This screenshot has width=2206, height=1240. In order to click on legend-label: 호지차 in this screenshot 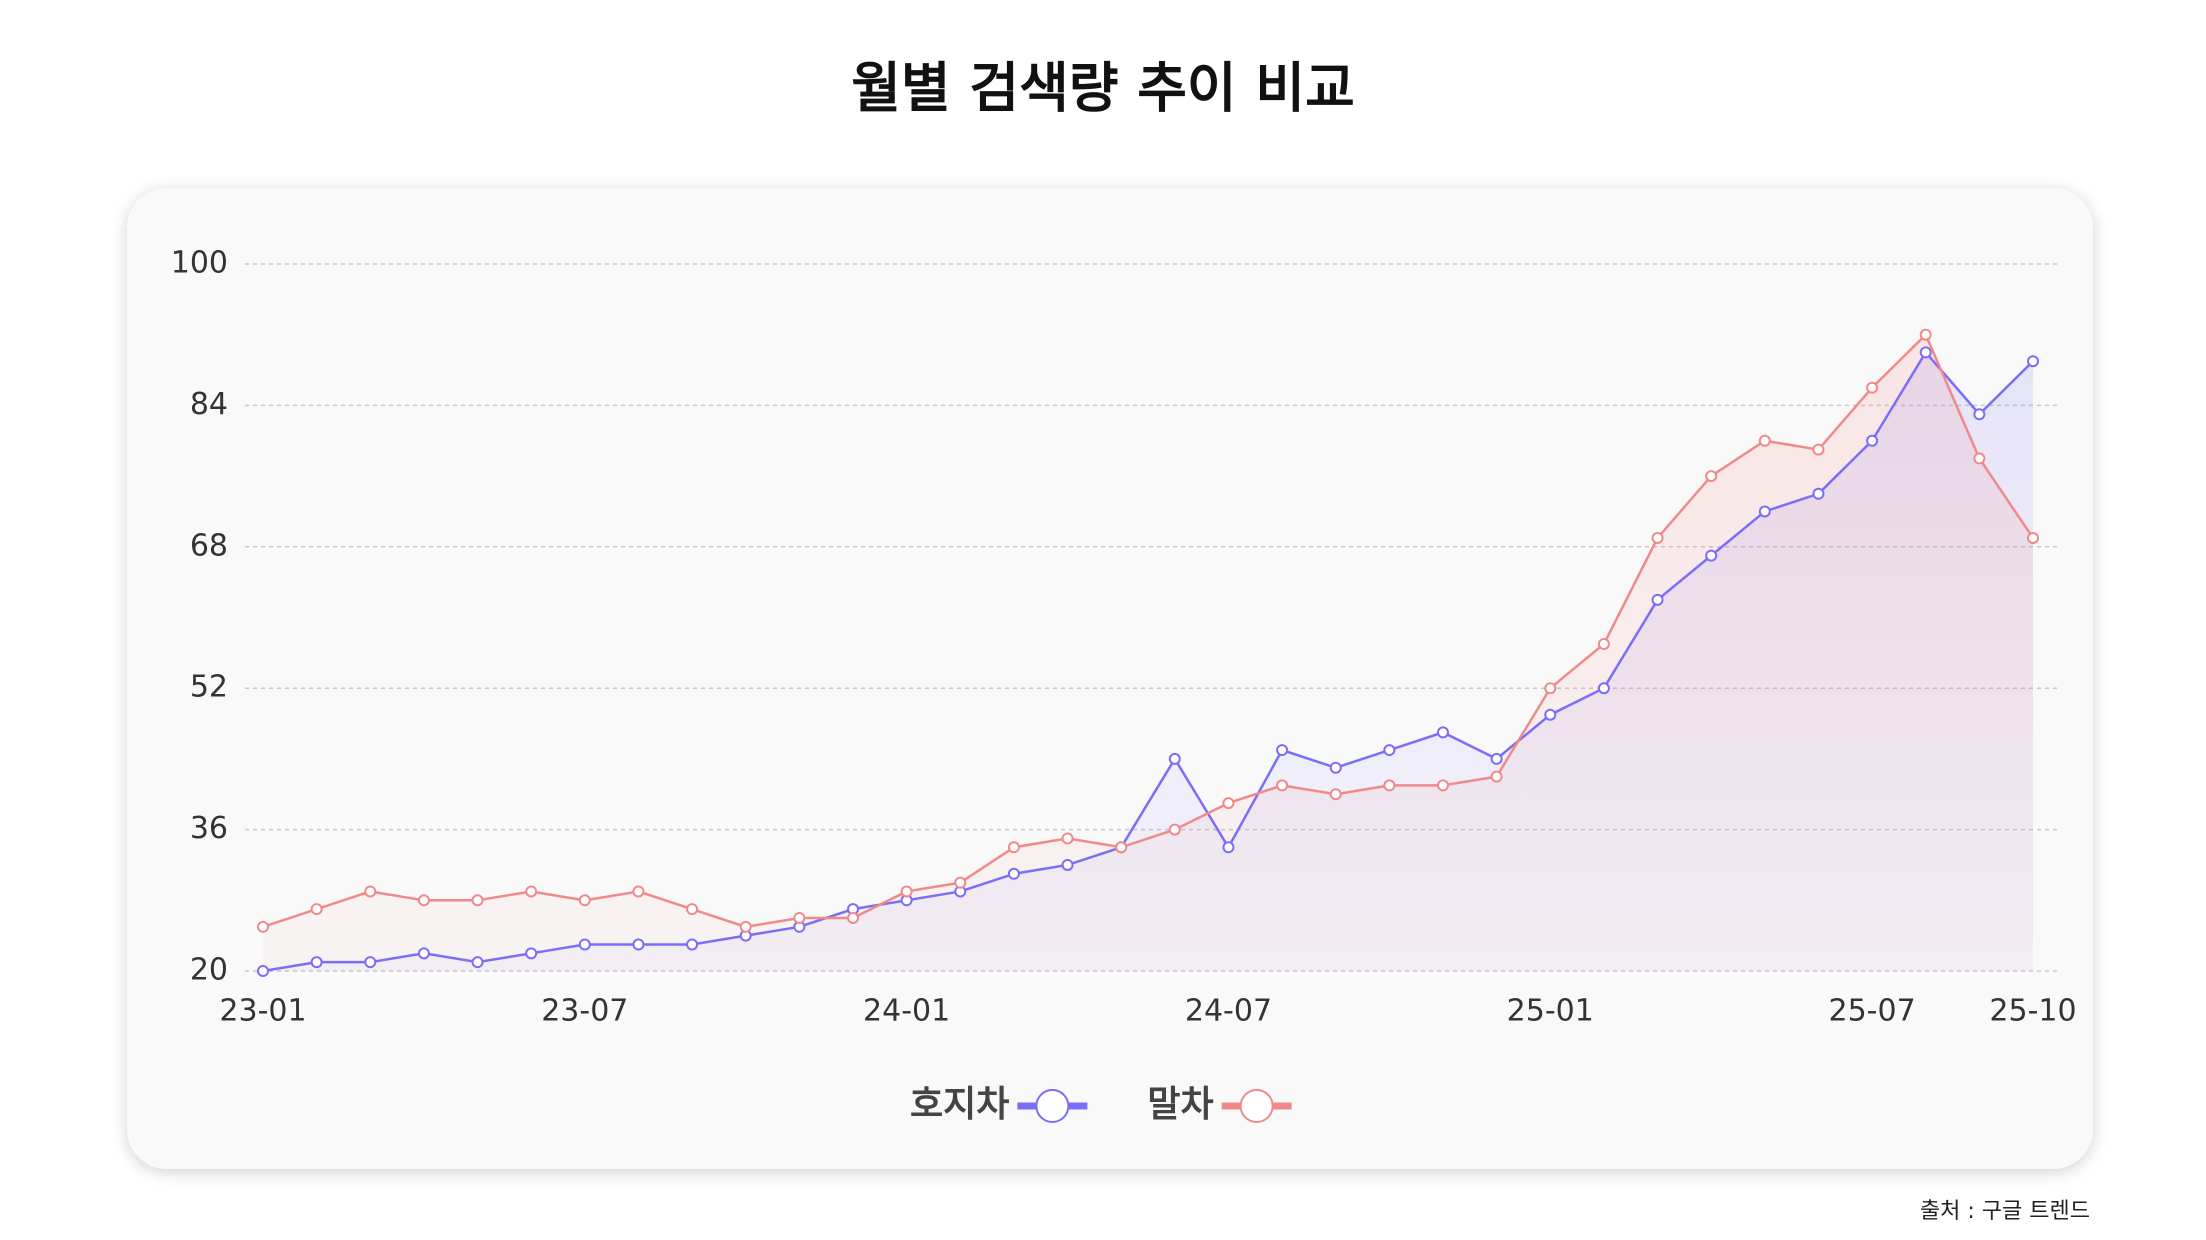, I will do `click(959, 1104)`.